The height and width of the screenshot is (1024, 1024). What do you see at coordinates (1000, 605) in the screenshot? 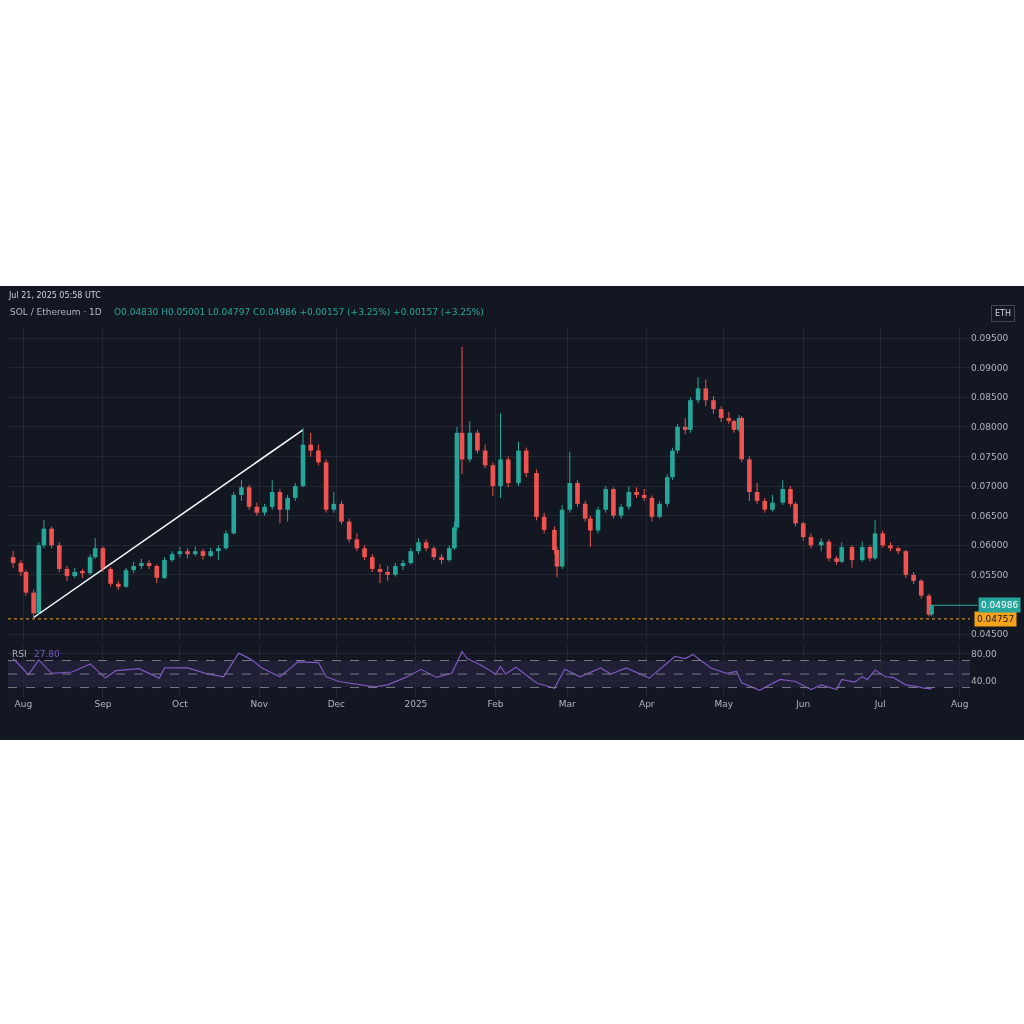
I see `annotation: 0.04986` at bounding box center [1000, 605].